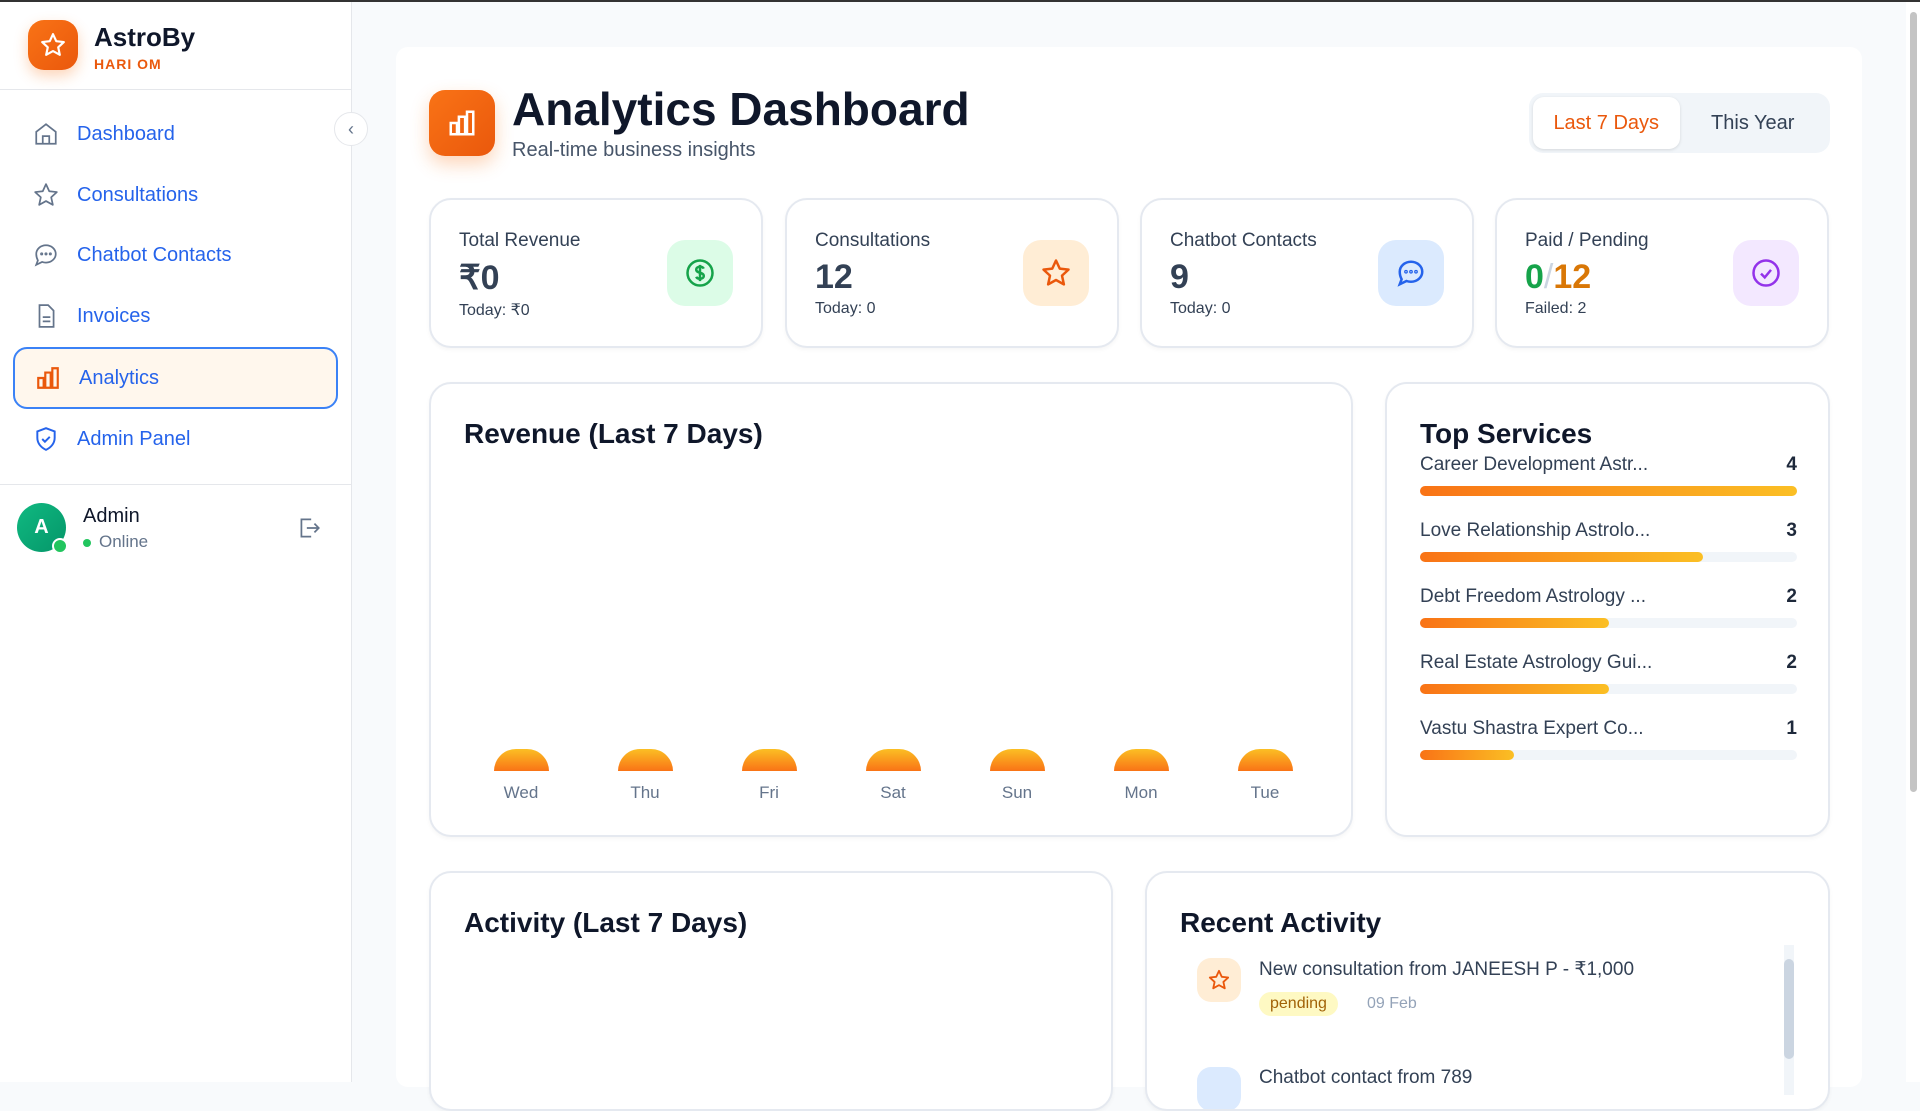  What do you see at coordinates (1017, 792) in the screenshot?
I see `x-tick-label: Sun` at bounding box center [1017, 792].